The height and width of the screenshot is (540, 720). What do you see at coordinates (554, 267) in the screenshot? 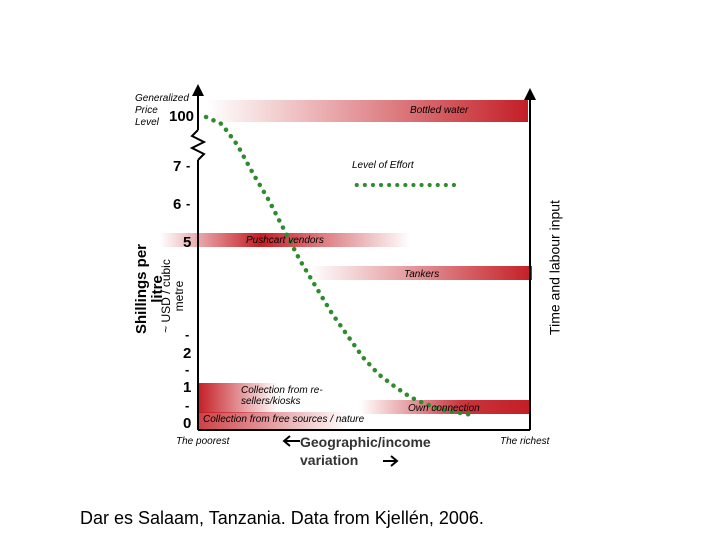
I see `y2-axis-label: Time and labour input` at bounding box center [554, 267].